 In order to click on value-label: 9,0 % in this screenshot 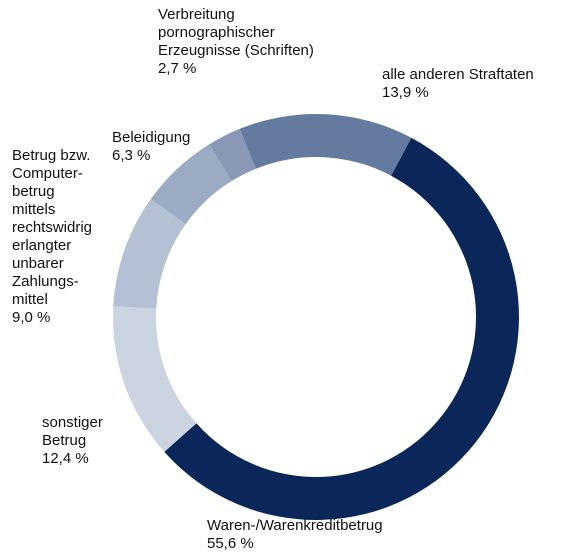, I will do `click(31, 317)`.